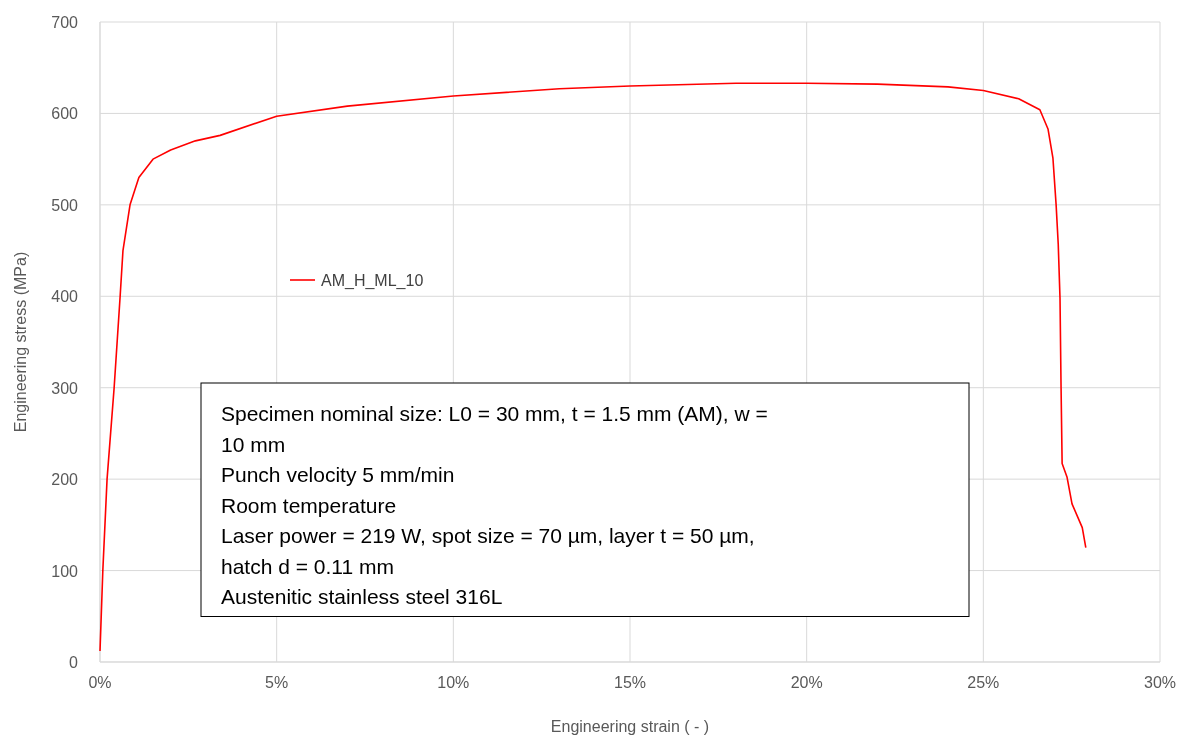  I want to click on y-tick-label: 200, so click(65, 480).